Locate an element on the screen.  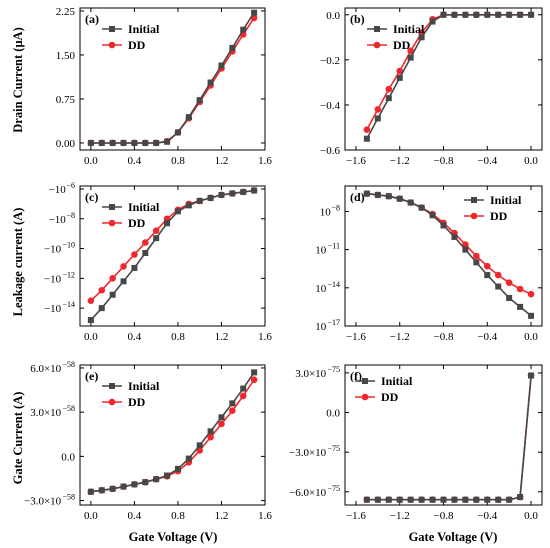
y-tick-exponent: −17 is located at coordinates (333, 322).